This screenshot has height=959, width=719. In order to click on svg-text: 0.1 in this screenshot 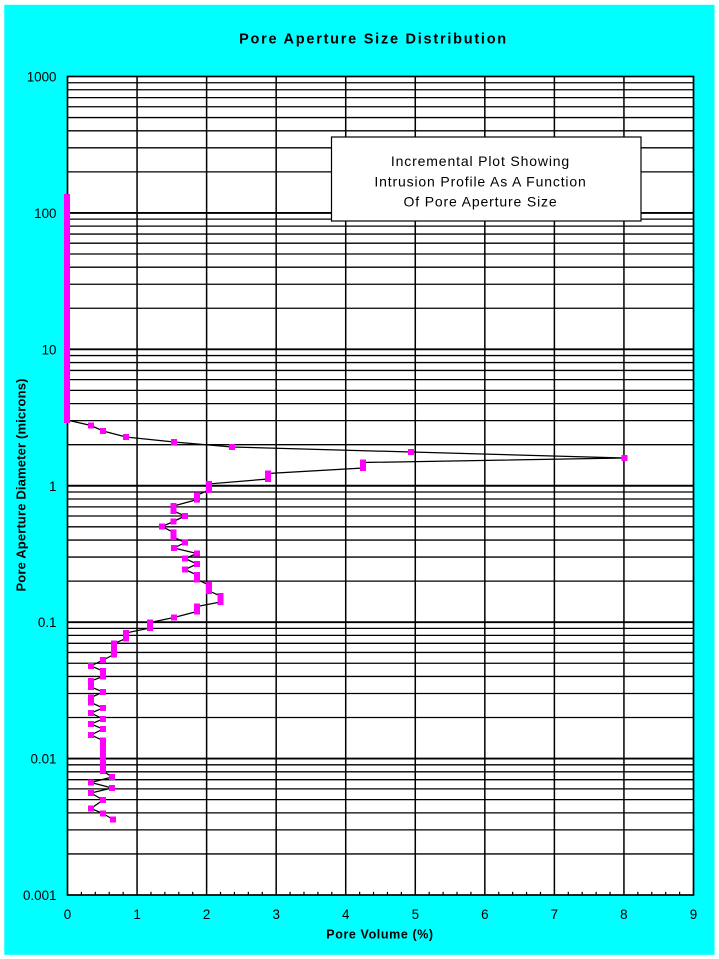, I will do `click(47, 622)`.